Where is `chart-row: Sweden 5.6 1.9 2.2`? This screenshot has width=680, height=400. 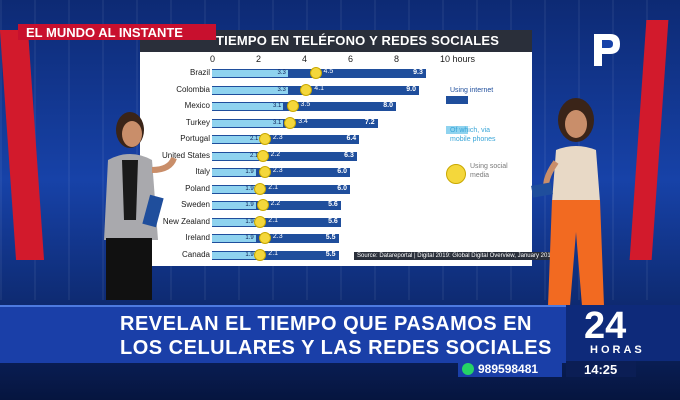
chart-row: Sweden 5.6 1.9 2.2 is located at coordinates (336, 205).